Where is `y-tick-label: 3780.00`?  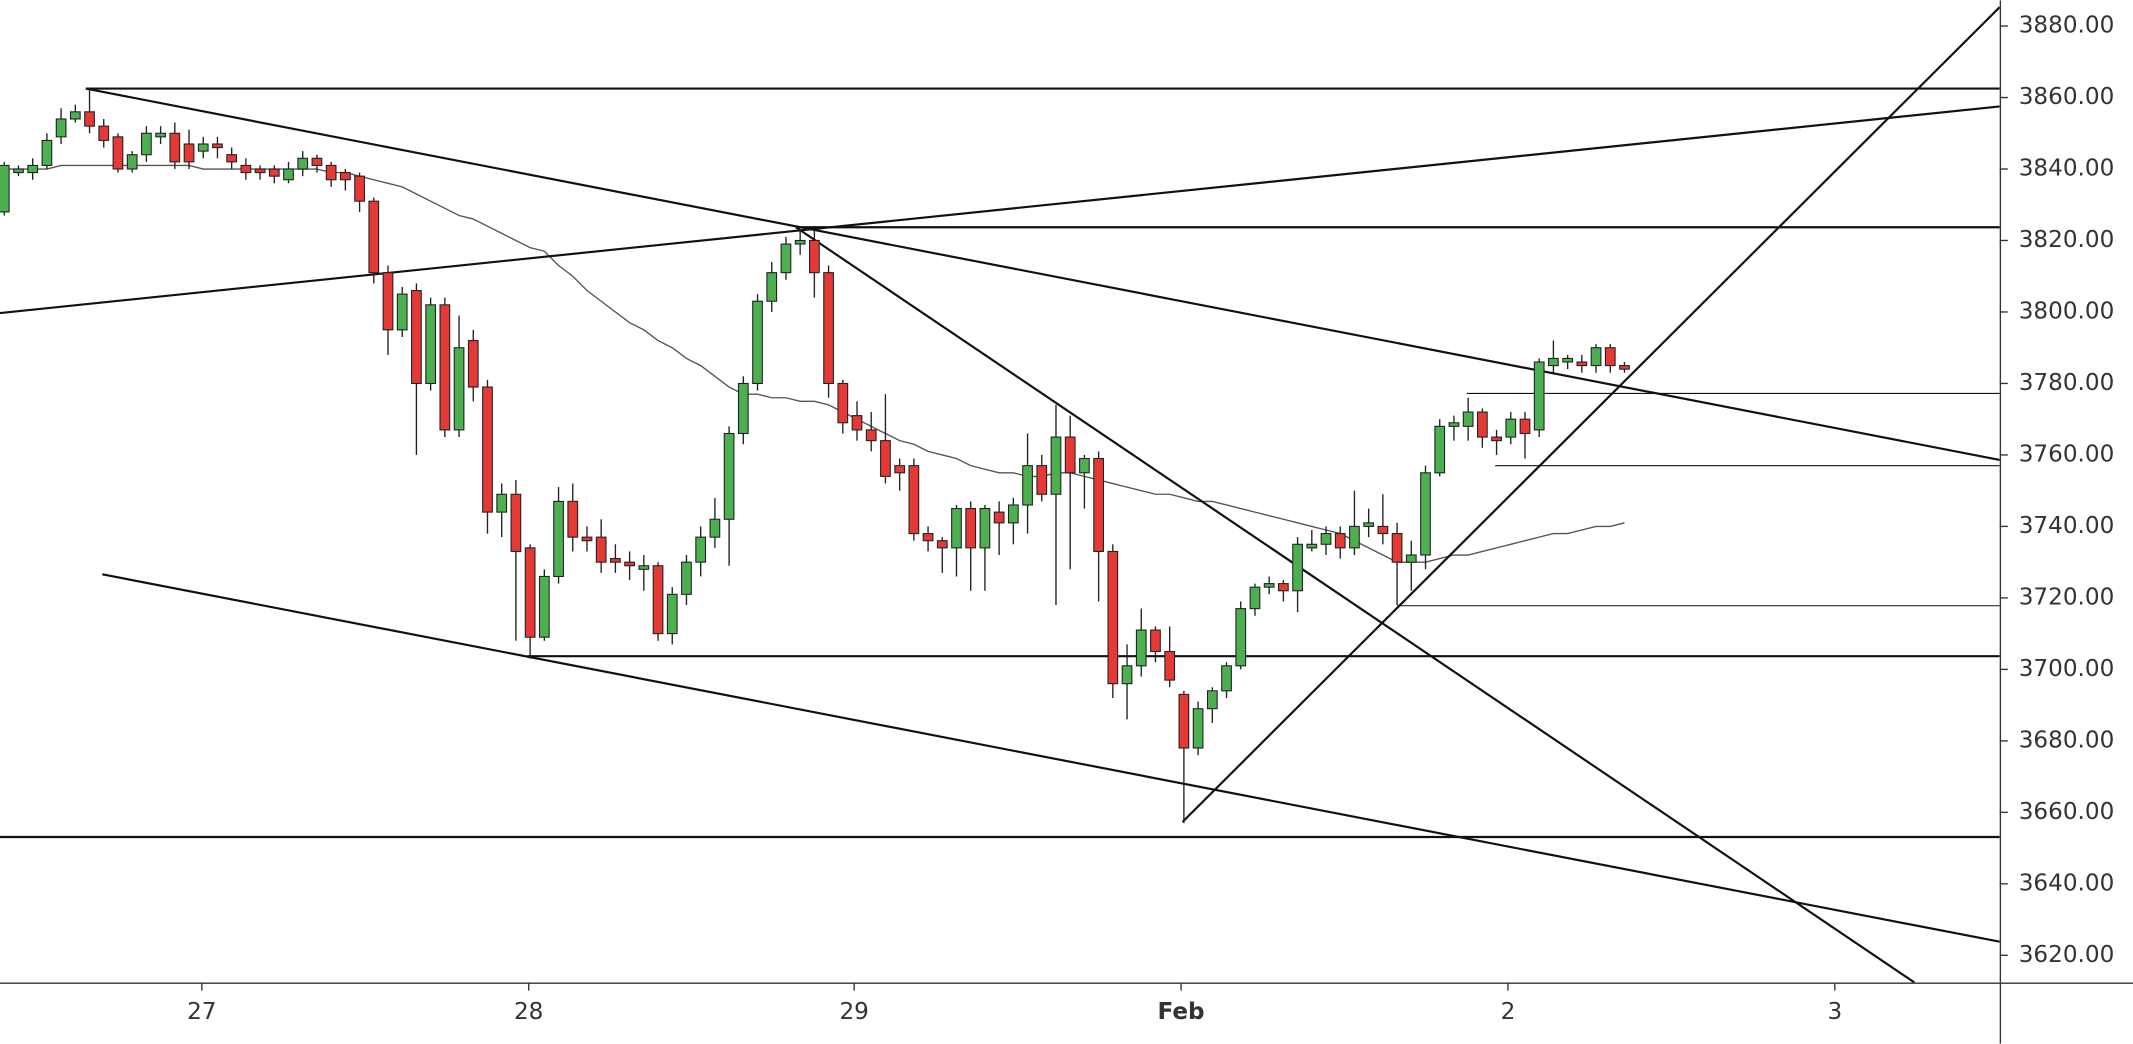
y-tick-label: 3780.00 is located at coordinates (2067, 383).